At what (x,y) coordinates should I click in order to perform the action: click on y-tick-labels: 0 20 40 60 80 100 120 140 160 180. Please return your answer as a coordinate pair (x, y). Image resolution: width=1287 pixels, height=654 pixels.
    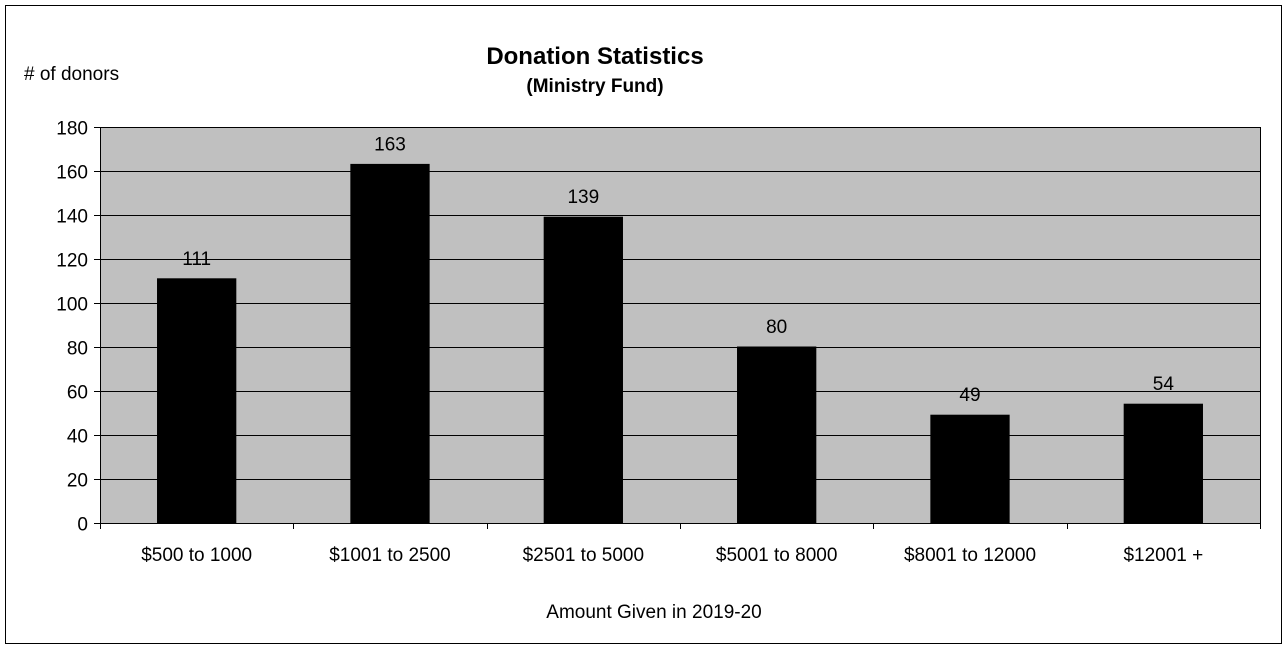
    Looking at the image, I should click on (72, 327).